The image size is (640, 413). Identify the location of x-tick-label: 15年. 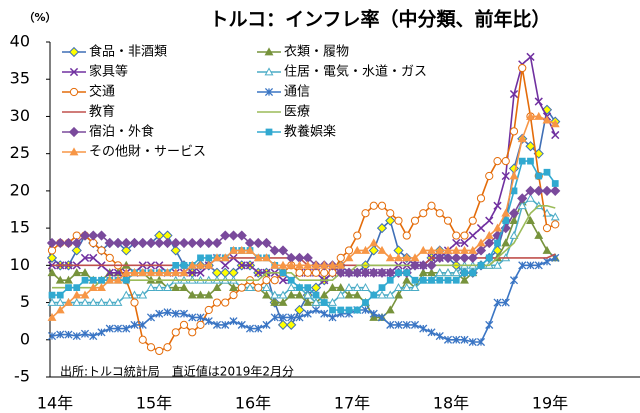
(154, 403).